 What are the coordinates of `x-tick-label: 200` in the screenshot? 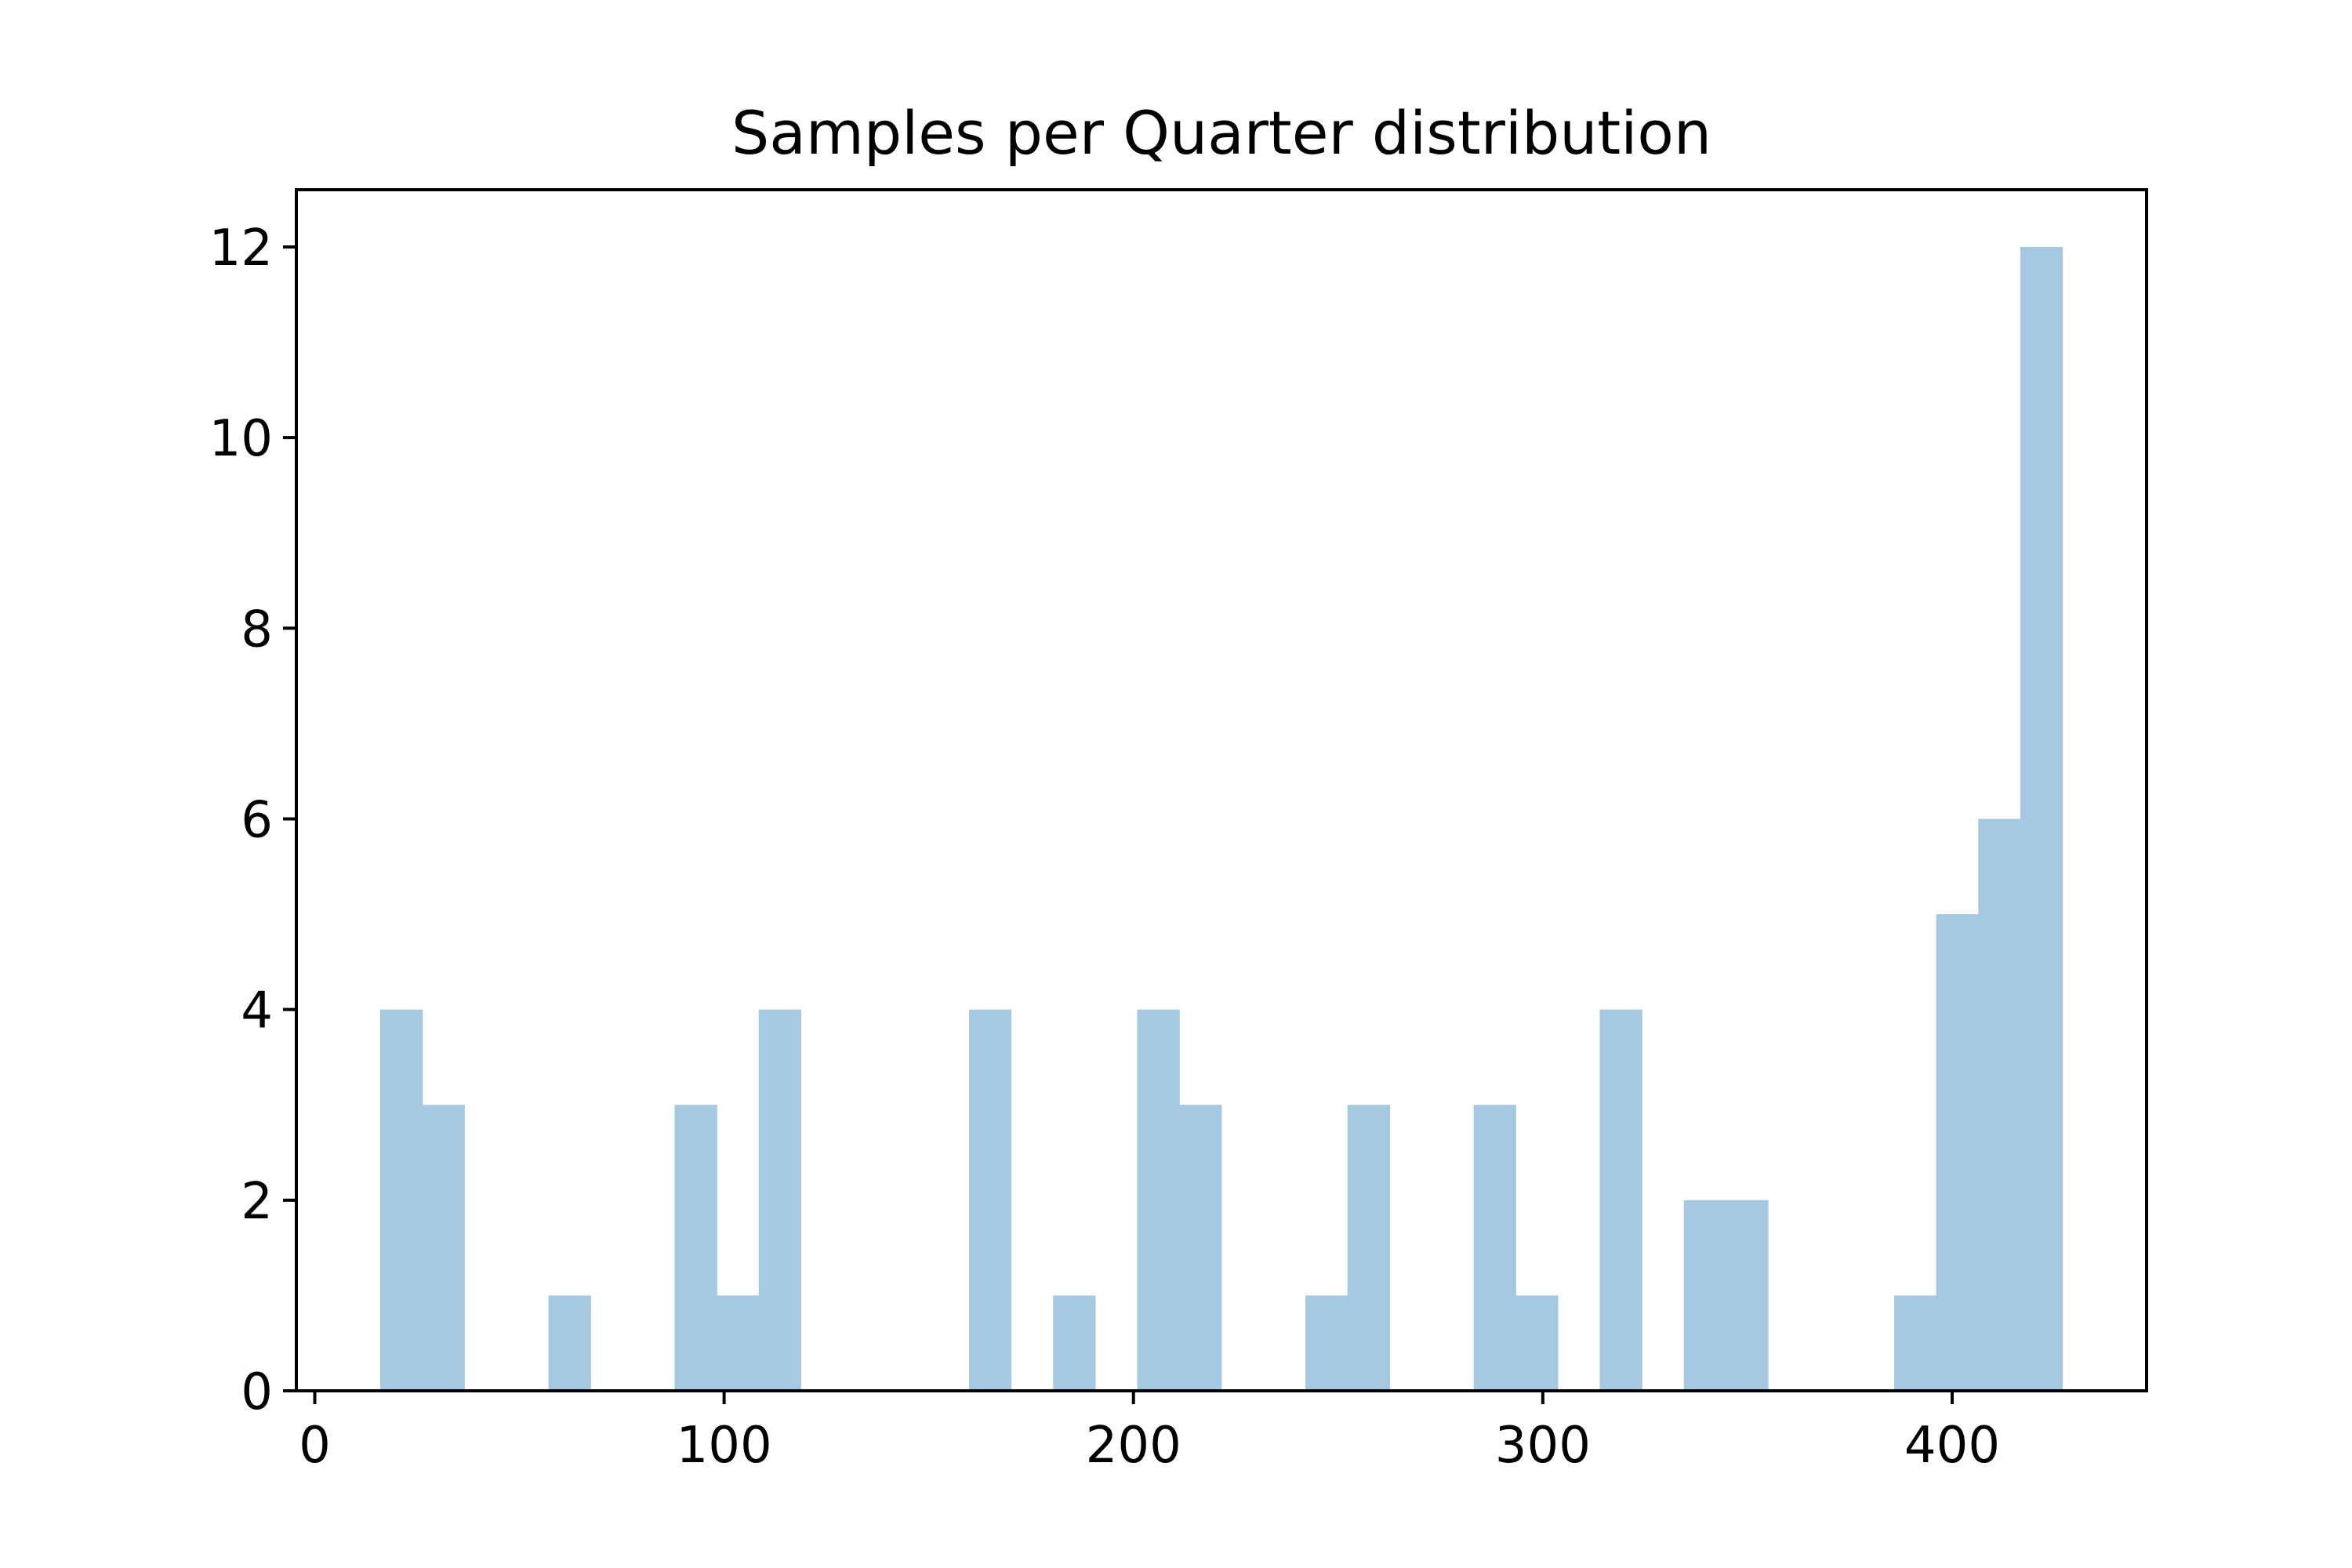 It's located at (1133, 1446).